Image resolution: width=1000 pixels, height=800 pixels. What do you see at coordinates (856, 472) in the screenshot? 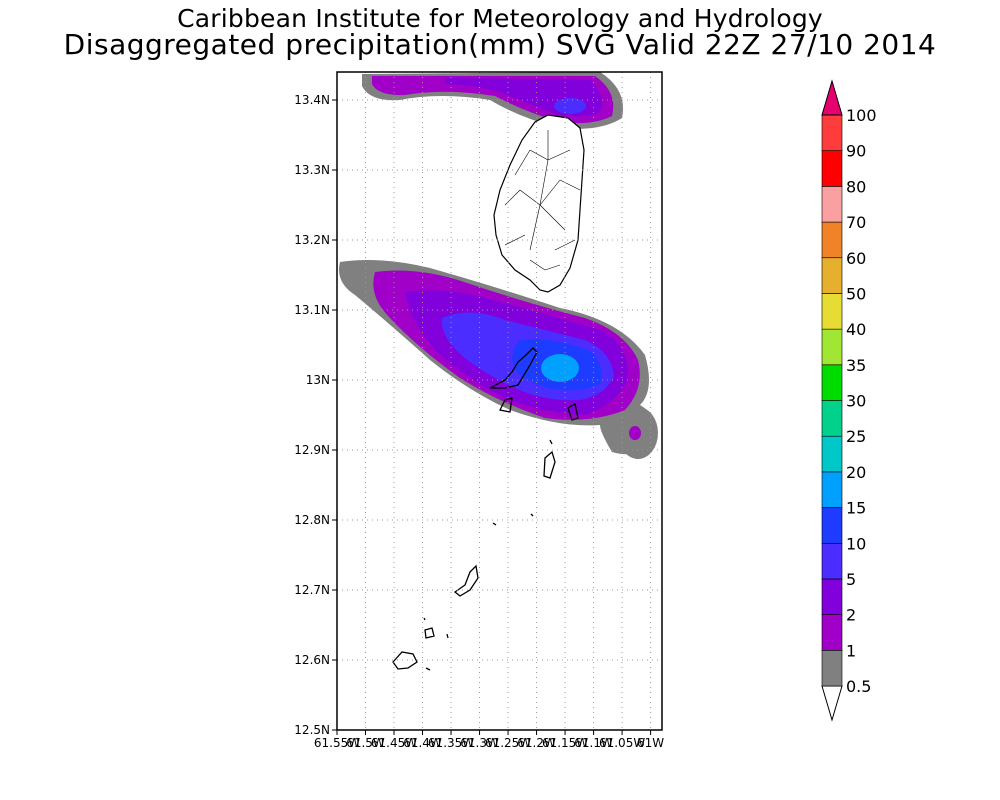
I see `legend-level-label: 20` at bounding box center [856, 472].